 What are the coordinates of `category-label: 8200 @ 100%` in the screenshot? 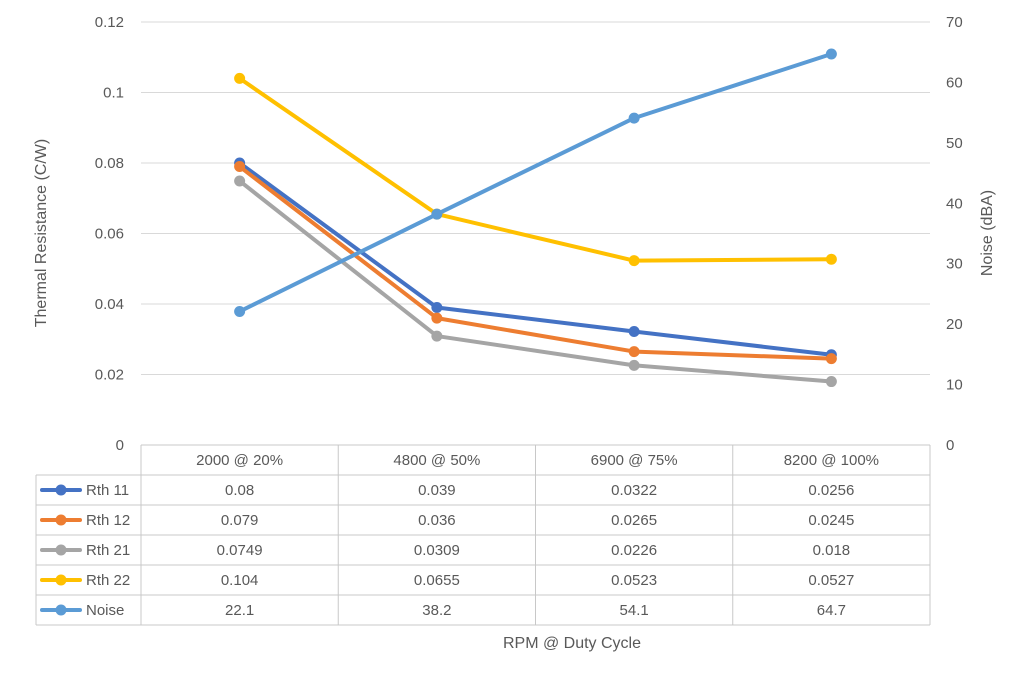 It's located at (831, 460).